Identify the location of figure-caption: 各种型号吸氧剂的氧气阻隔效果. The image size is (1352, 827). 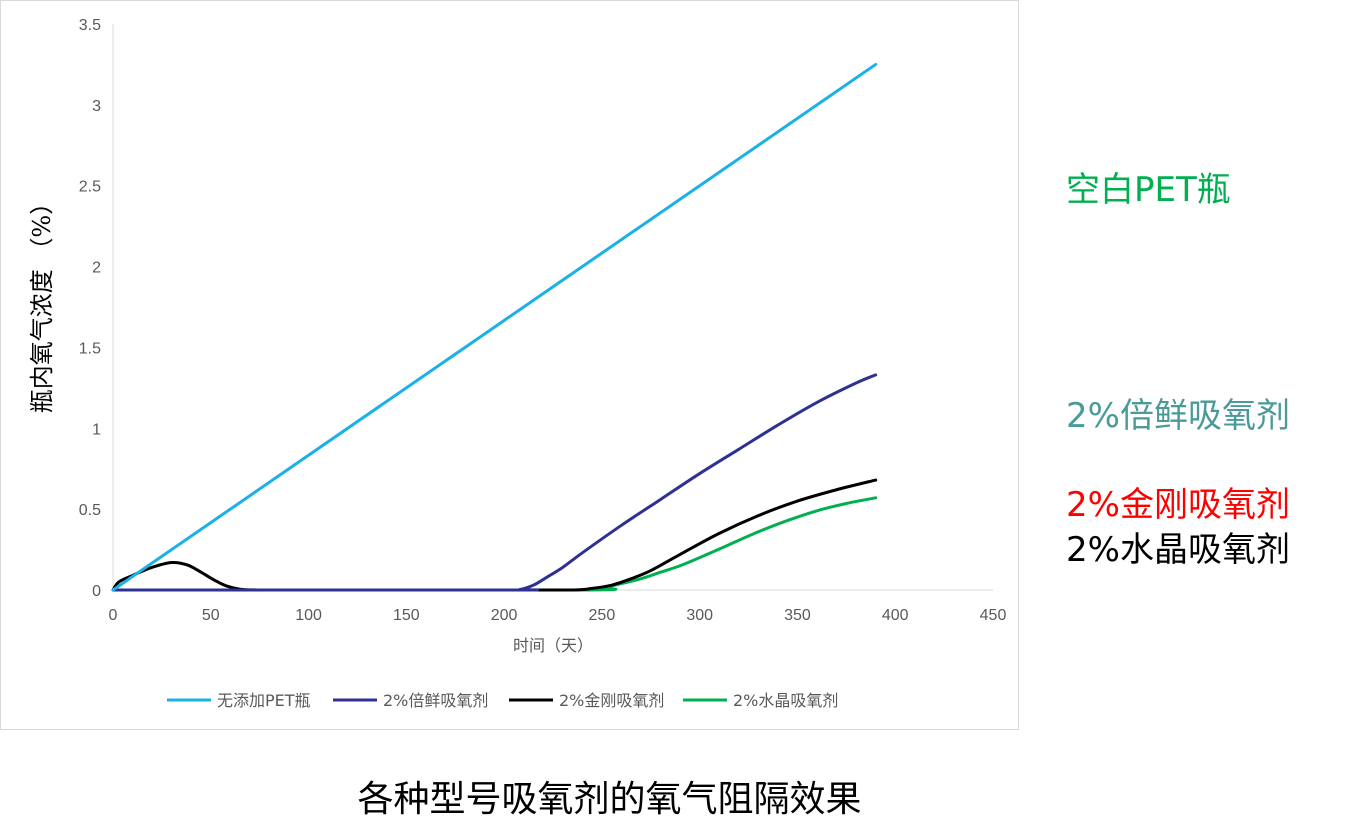
(609, 799).